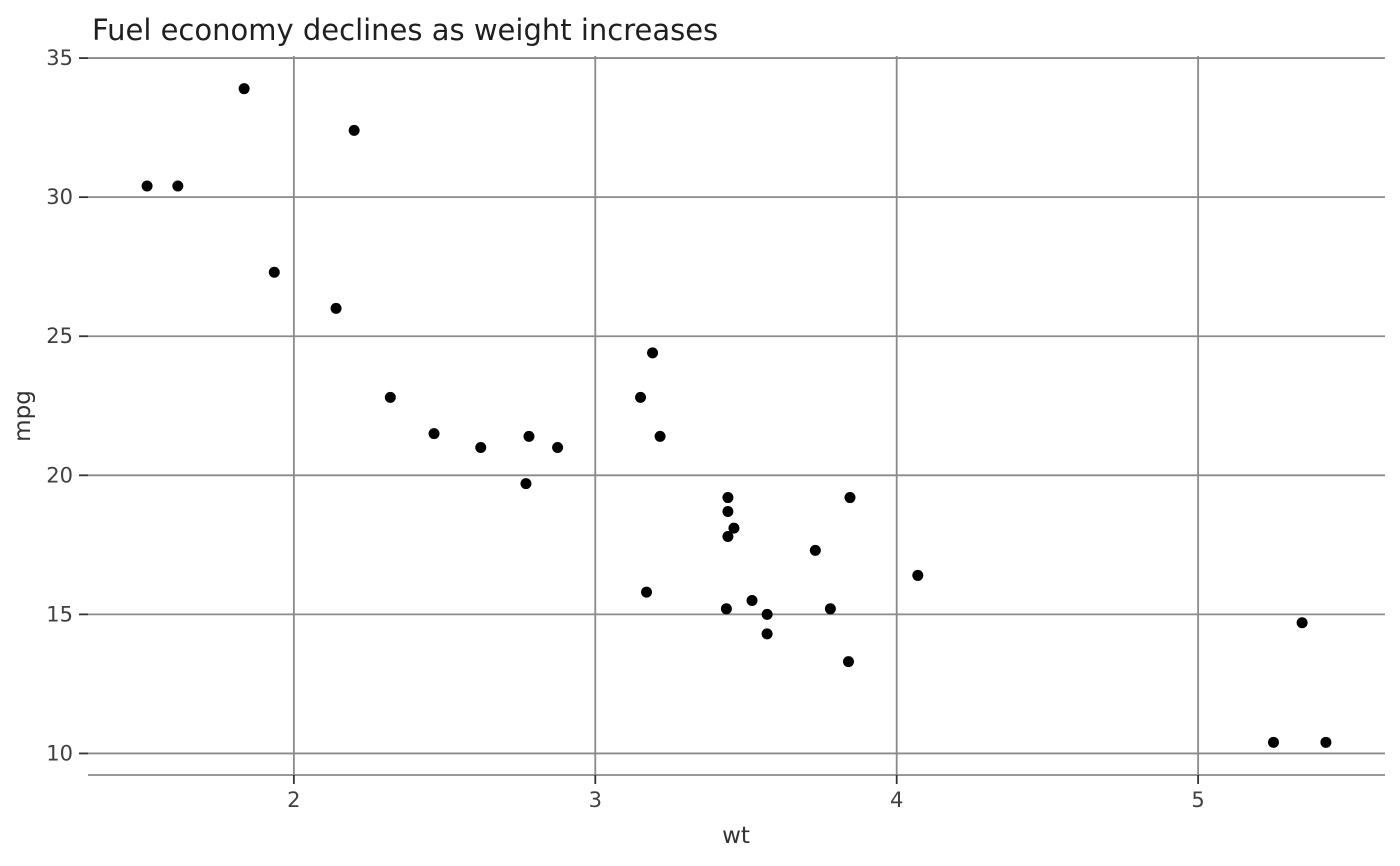 The image size is (1400, 866). Describe the element at coordinates (1197, 800) in the screenshot. I see `x-tick-label: 5` at that location.